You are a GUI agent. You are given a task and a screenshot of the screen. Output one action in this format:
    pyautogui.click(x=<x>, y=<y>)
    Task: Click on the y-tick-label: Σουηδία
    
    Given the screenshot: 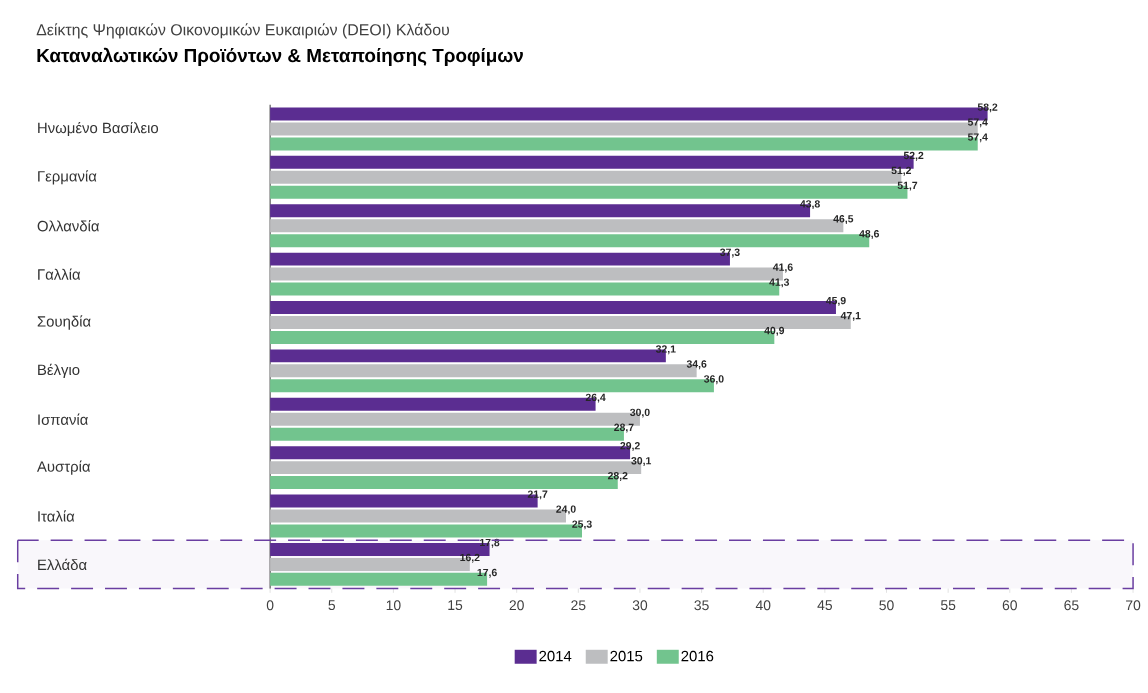 What is the action you would take?
    pyautogui.click(x=64, y=322)
    